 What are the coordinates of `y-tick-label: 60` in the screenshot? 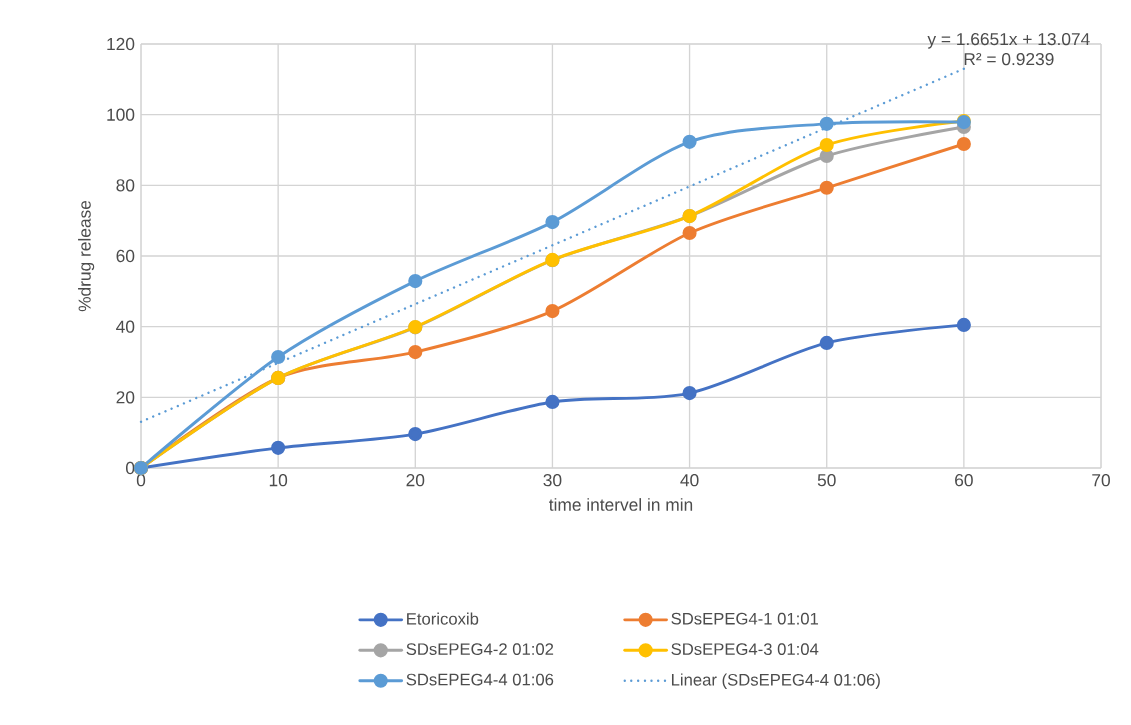 It's located at (125, 256).